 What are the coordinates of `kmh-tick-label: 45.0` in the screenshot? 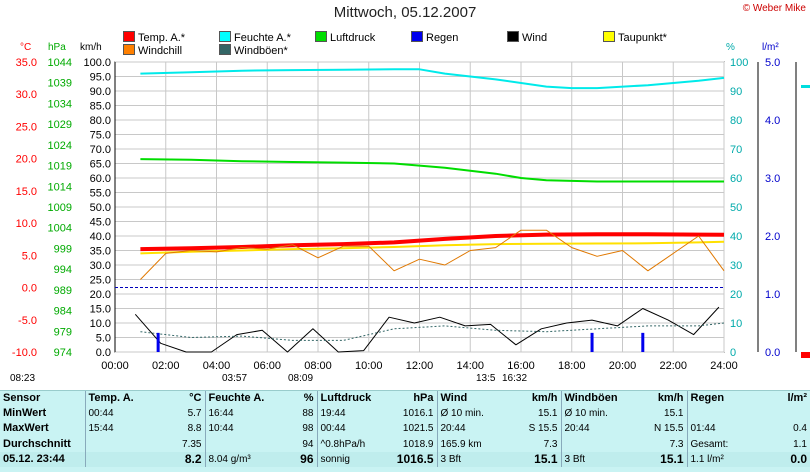 It's located at (100, 223).